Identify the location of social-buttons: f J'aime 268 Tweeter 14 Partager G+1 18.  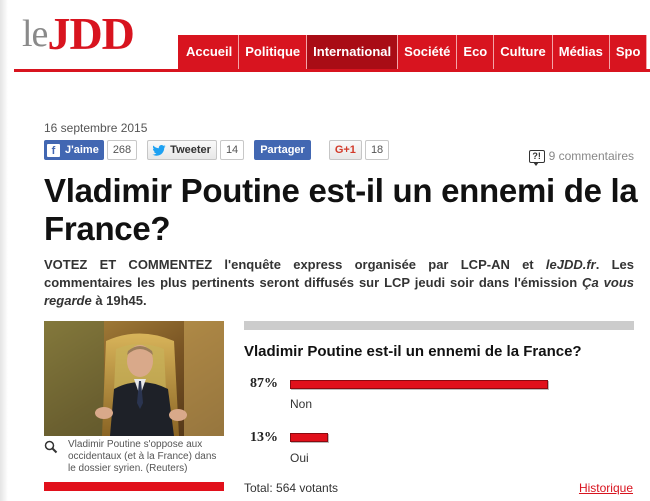
(217, 150).